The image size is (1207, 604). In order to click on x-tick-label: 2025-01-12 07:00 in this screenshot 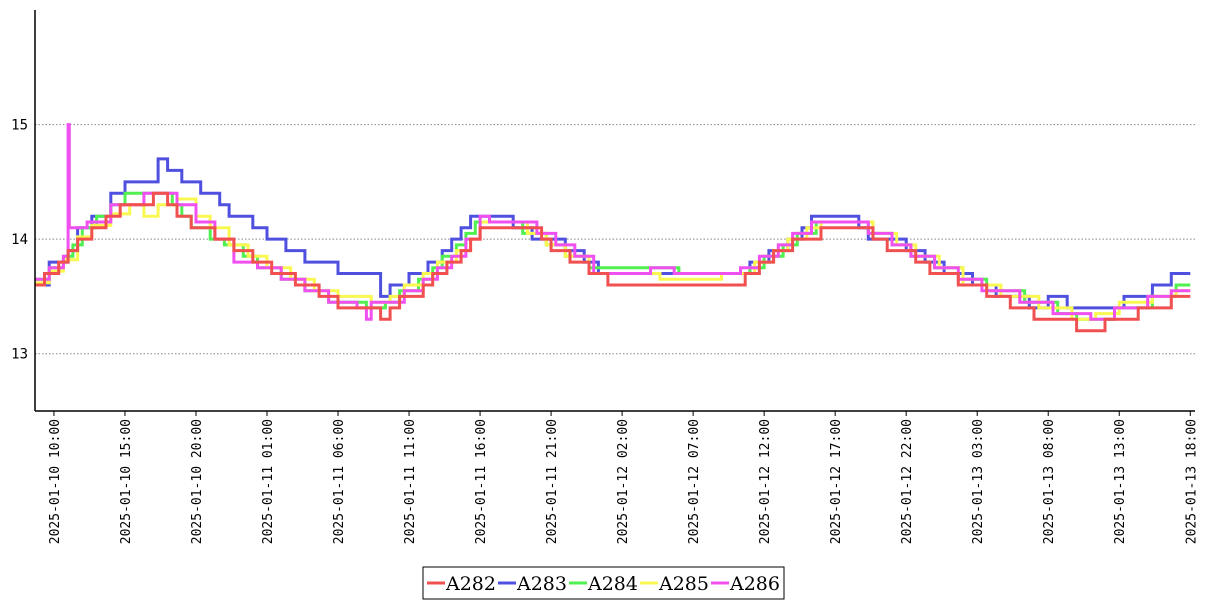, I will do `click(694, 481)`.